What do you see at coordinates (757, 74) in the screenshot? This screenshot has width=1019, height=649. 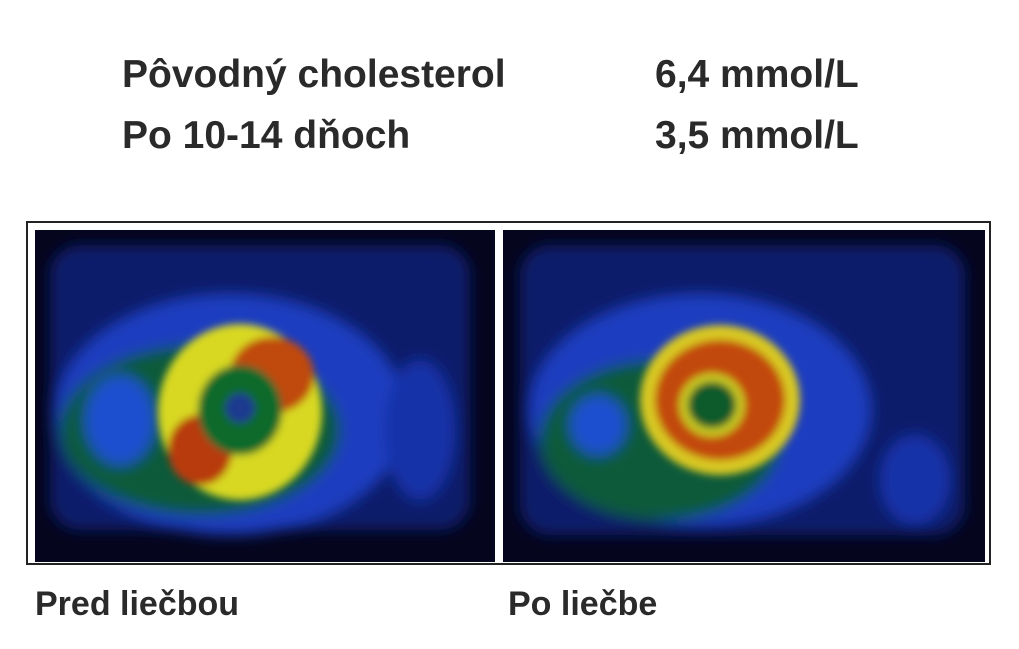 I see `cholesterol-value: 6,4 mmol/L` at bounding box center [757, 74].